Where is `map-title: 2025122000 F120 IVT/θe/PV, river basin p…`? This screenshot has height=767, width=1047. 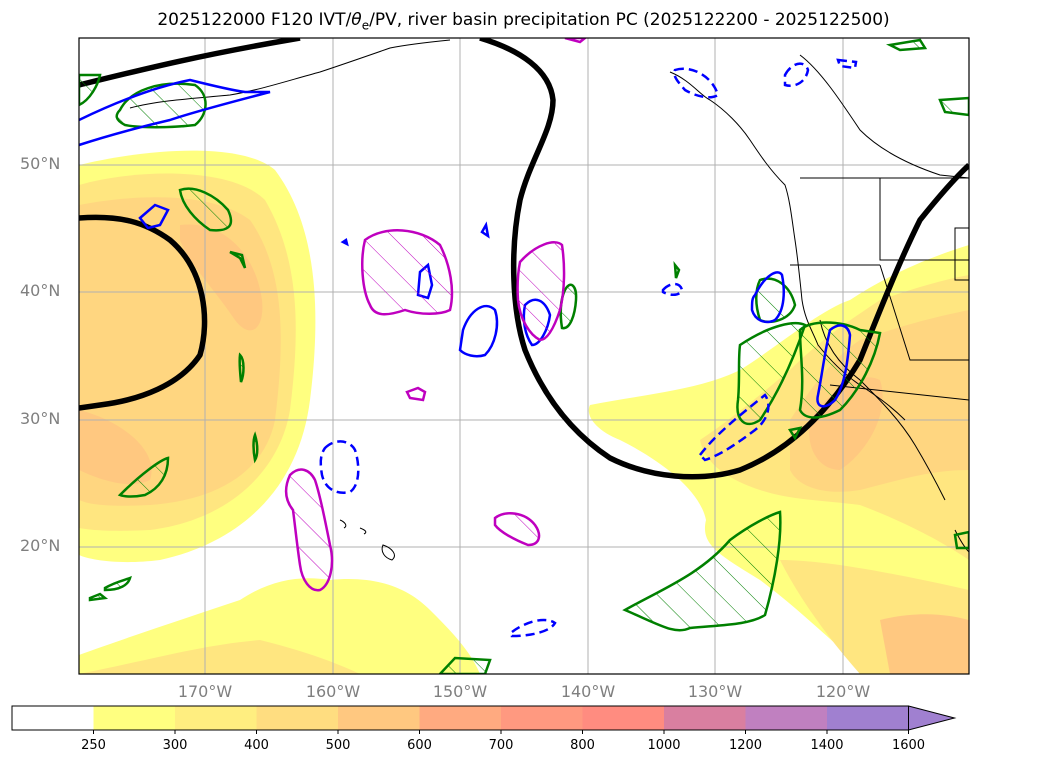 map-title: 2025122000 F120 IVT/θe/PV, river basin p… is located at coordinates (523, 21).